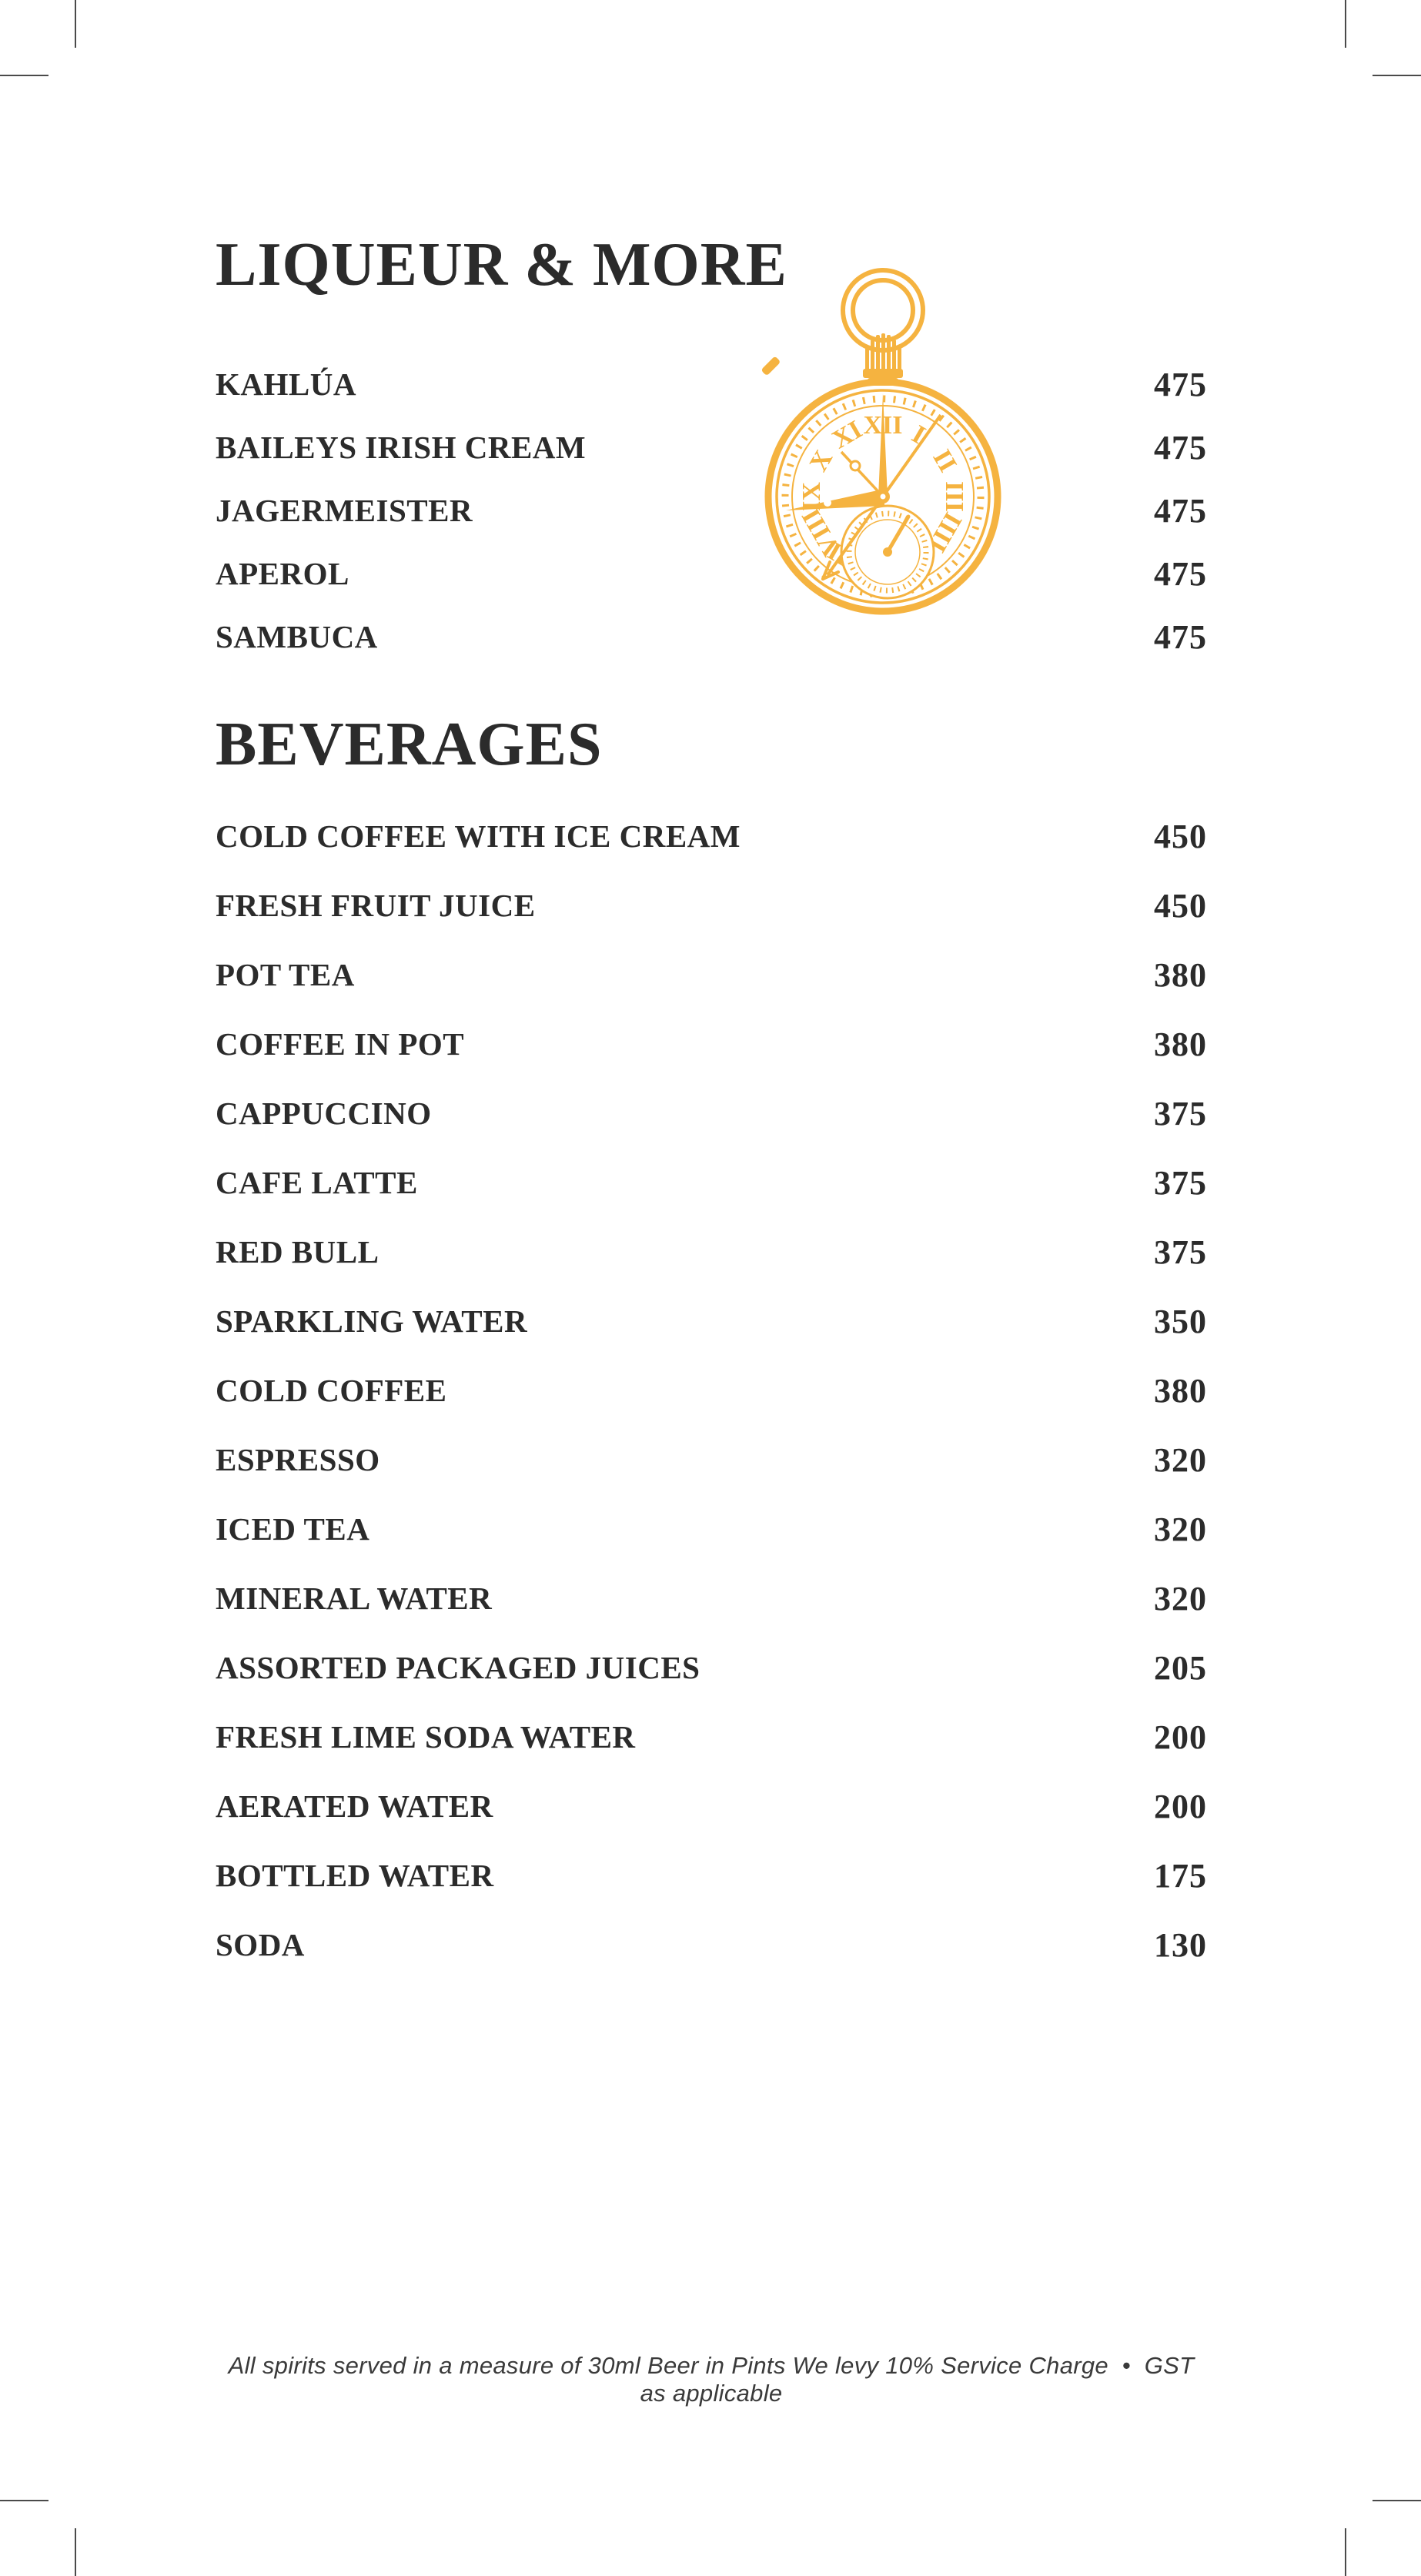 The image size is (1421, 2576). What do you see at coordinates (282, 573) in the screenshot?
I see `item-name: APEROL` at bounding box center [282, 573].